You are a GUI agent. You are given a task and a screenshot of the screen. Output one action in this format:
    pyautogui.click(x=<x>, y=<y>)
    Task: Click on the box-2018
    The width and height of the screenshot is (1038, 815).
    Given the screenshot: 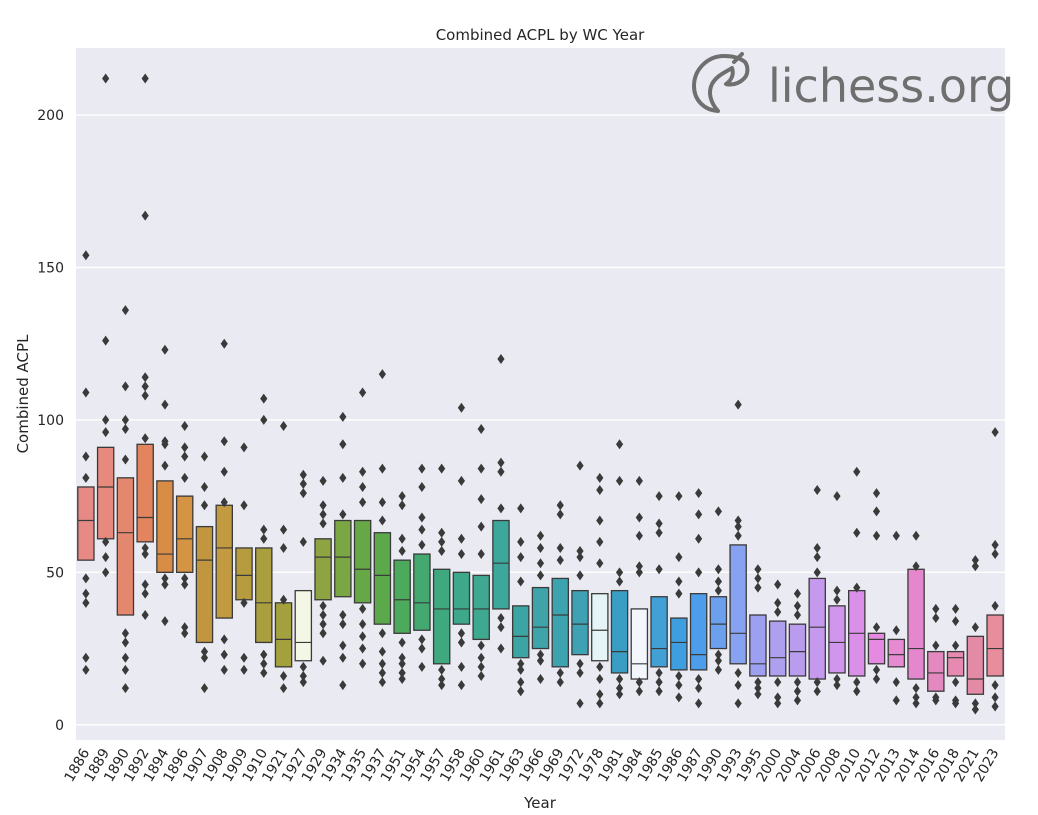 What is the action you would take?
    pyautogui.click(x=955, y=656)
    